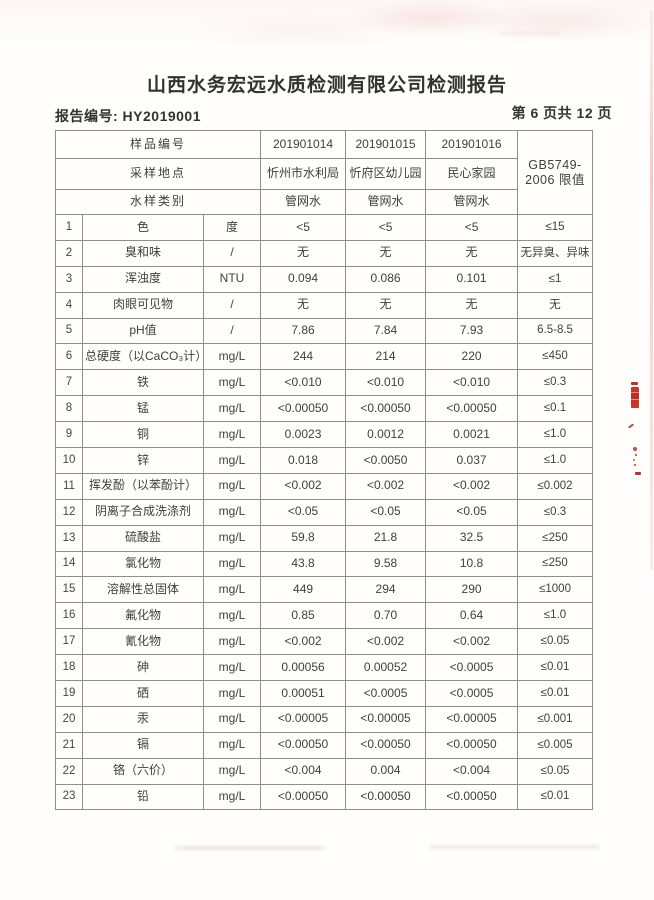 The image size is (654, 900). What do you see at coordinates (143, 668) in the screenshot?
I see `cell-parameter-name: 砷` at bounding box center [143, 668].